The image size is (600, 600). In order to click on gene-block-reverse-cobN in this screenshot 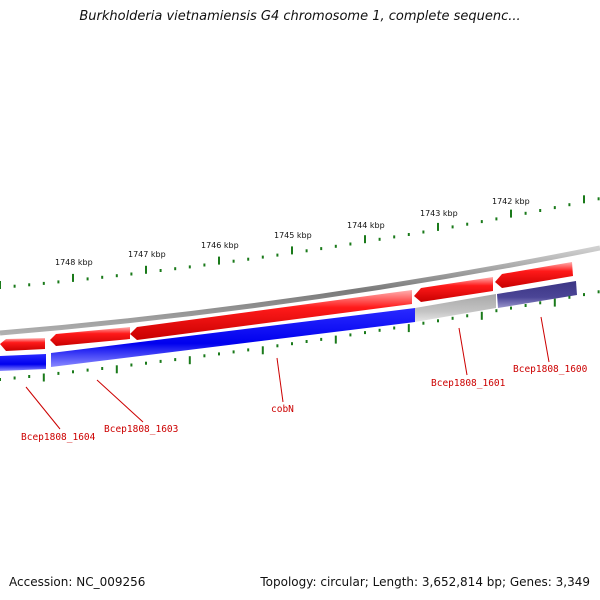, I will do `click(233, 337)`.